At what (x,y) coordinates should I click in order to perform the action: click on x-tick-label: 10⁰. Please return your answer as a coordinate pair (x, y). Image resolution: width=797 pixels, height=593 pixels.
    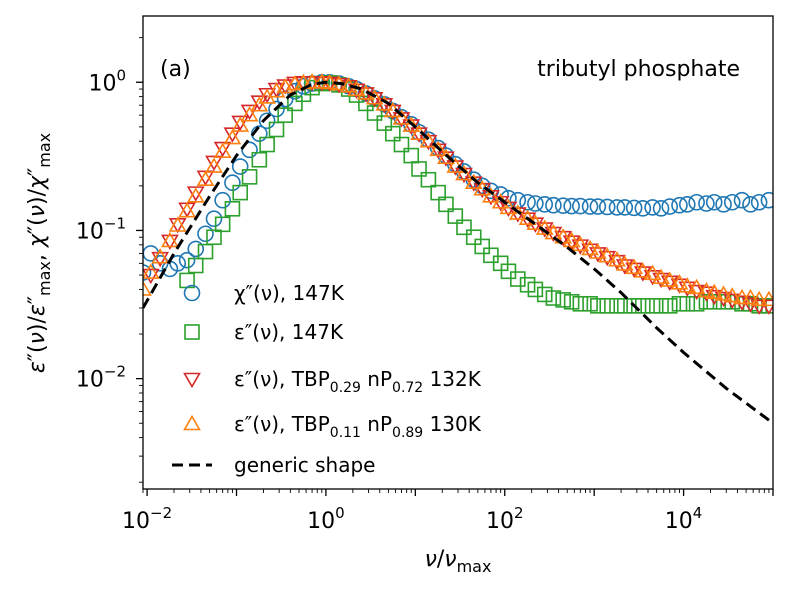
    Looking at the image, I should click on (326, 519).